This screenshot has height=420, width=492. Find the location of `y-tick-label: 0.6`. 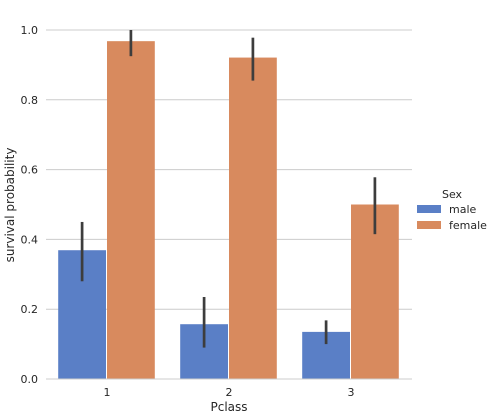

y-tick-label: 0.6 is located at coordinates (30, 170).